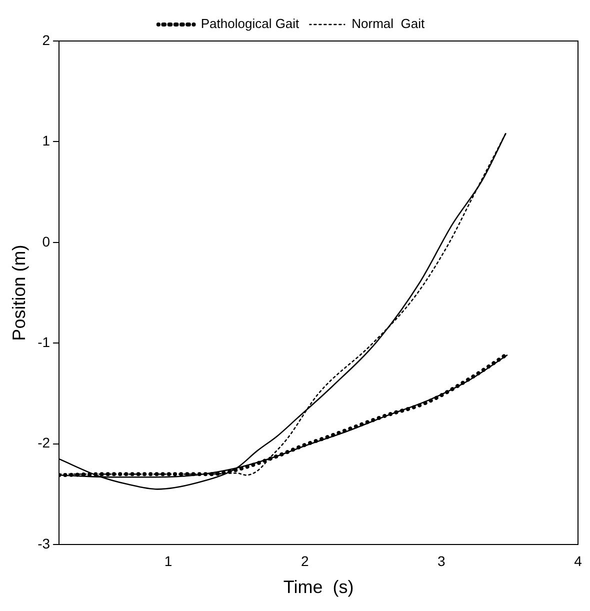  What do you see at coordinates (442, 560) in the screenshot?
I see `x-tick-label: 3` at bounding box center [442, 560].